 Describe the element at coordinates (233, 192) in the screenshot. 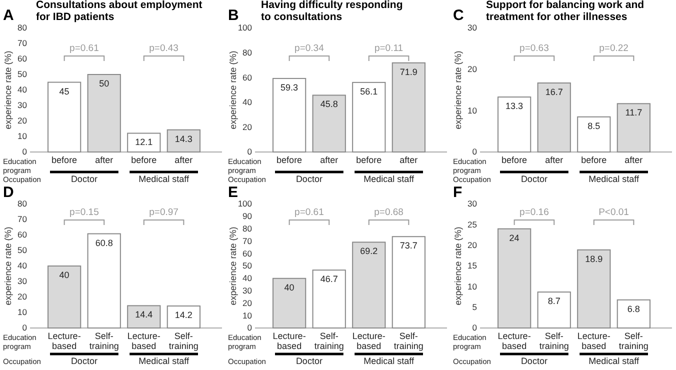

I see `text: E` at that location.